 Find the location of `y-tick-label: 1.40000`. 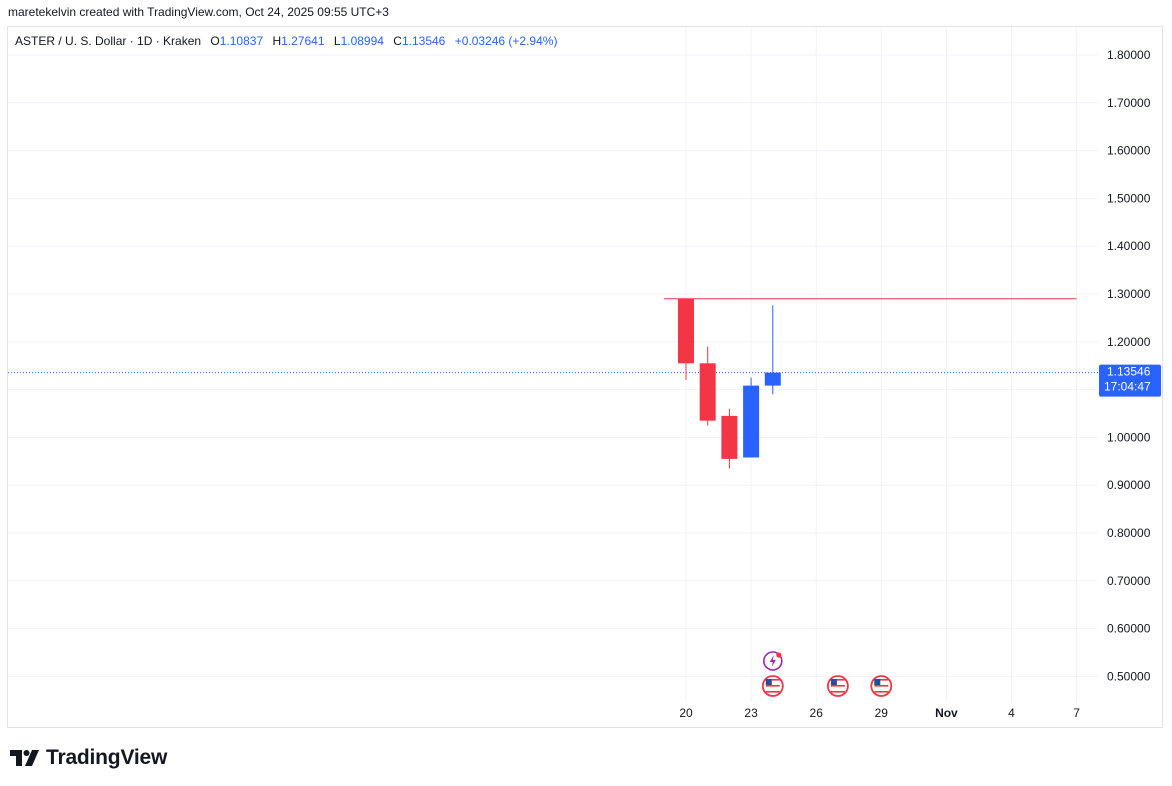

y-tick-label: 1.40000 is located at coordinates (1129, 246).